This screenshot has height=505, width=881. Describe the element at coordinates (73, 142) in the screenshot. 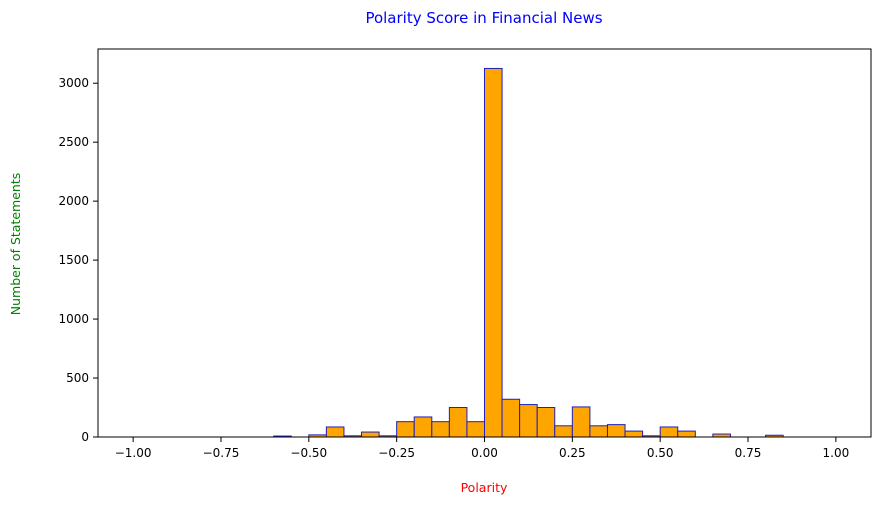

I see `y-tick-label: 2500` at that location.